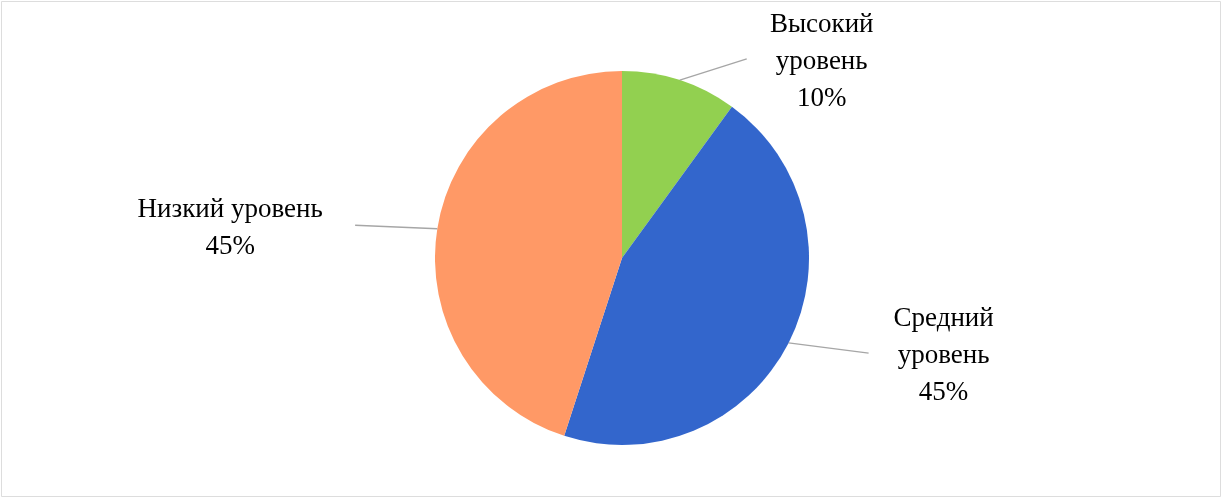  Describe the element at coordinates (943, 336) in the screenshot. I see `slice-label: Средний уровень` at that location.